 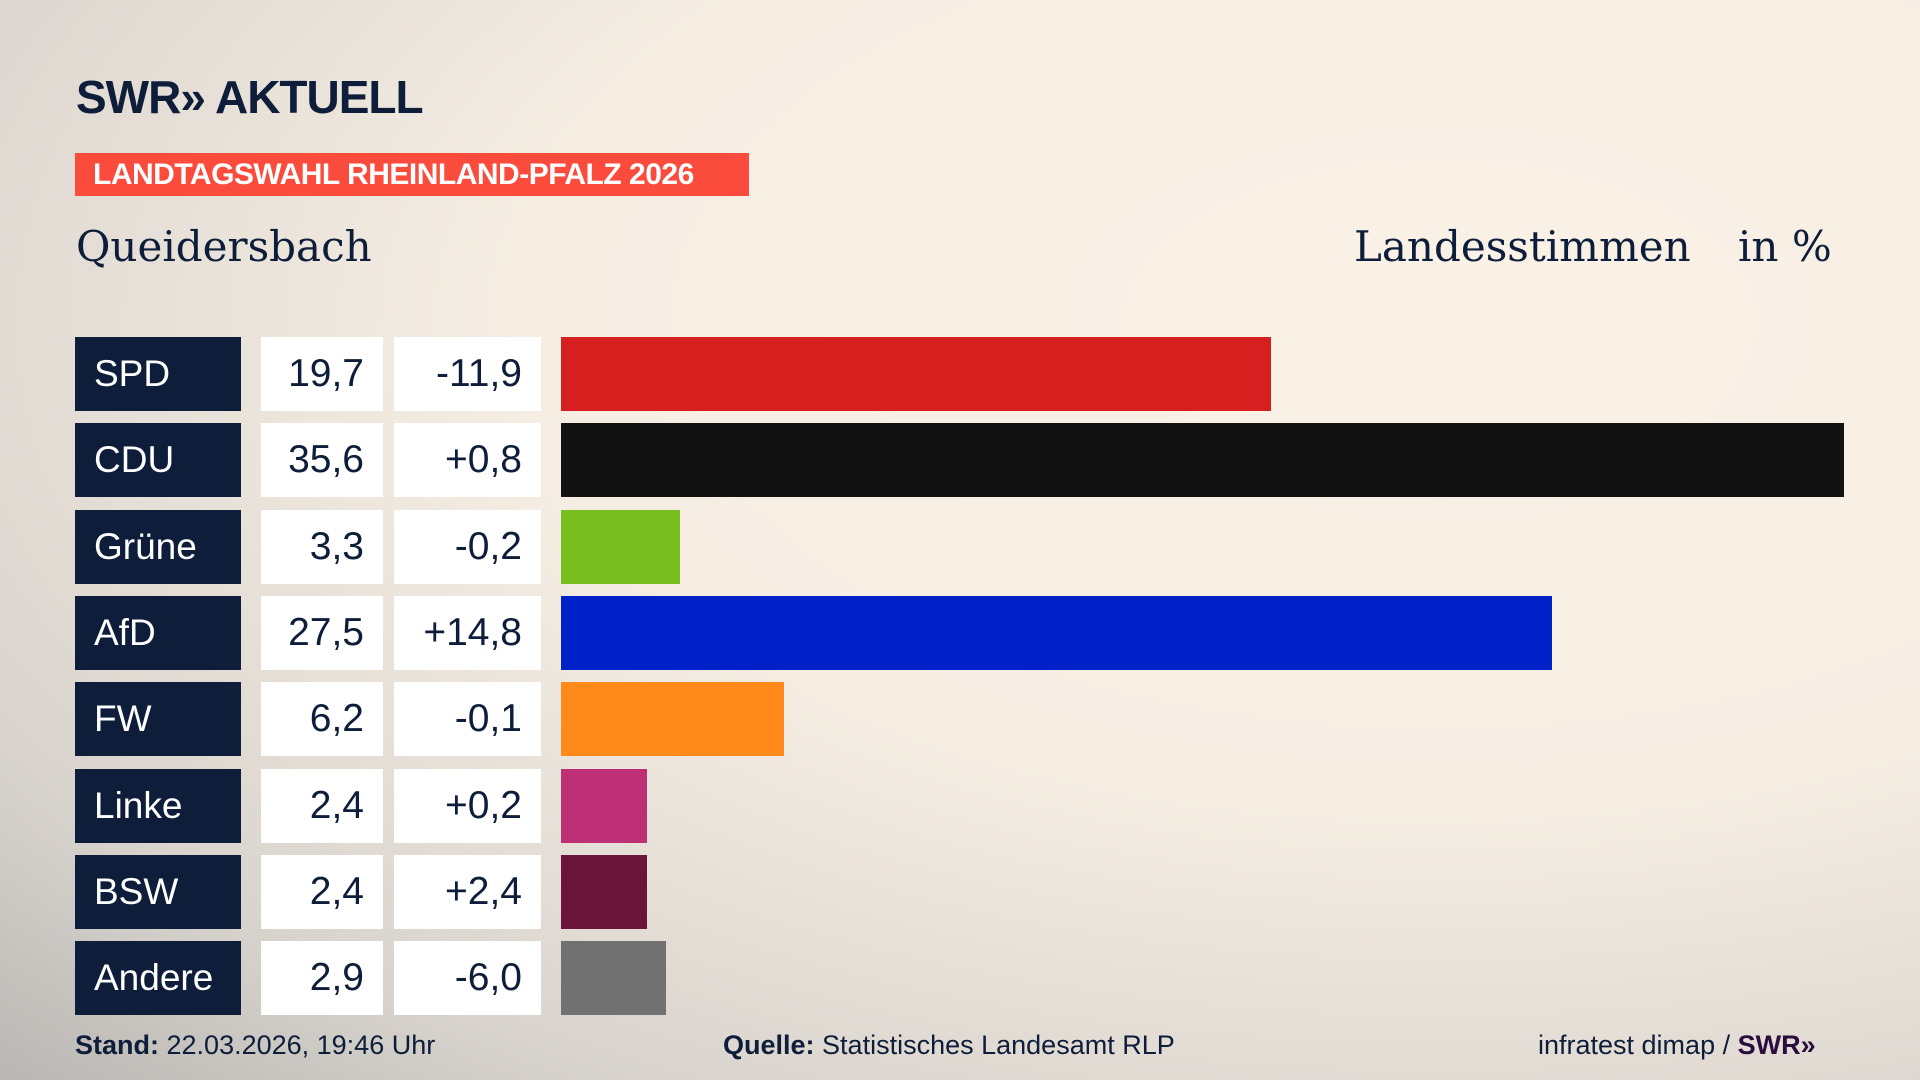 What do you see at coordinates (322, 460) in the screenshot?
I see `vote-share: 35,6` at bounding box center [322, 460].